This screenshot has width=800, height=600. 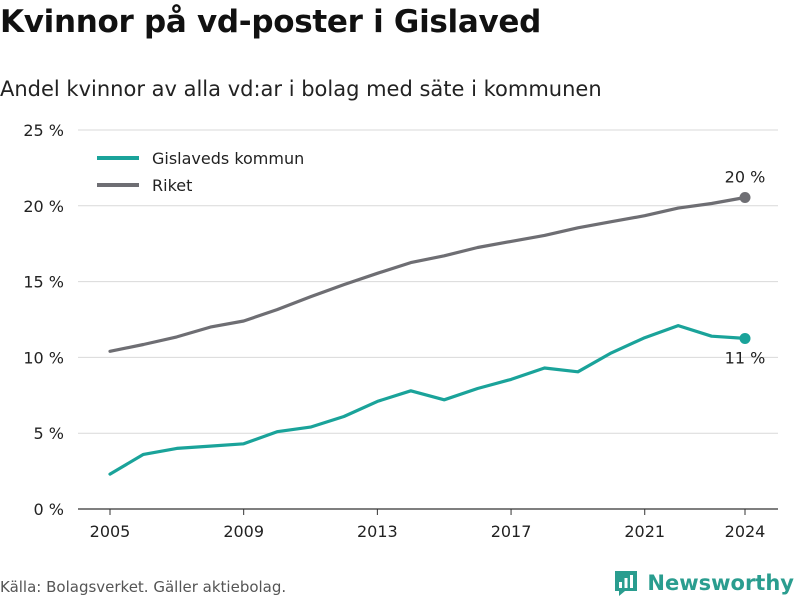 What do you see at coordinates (745, 357) in the screenshot?
I see `end-value-label: 11 %` at bounding box center [745, 357].